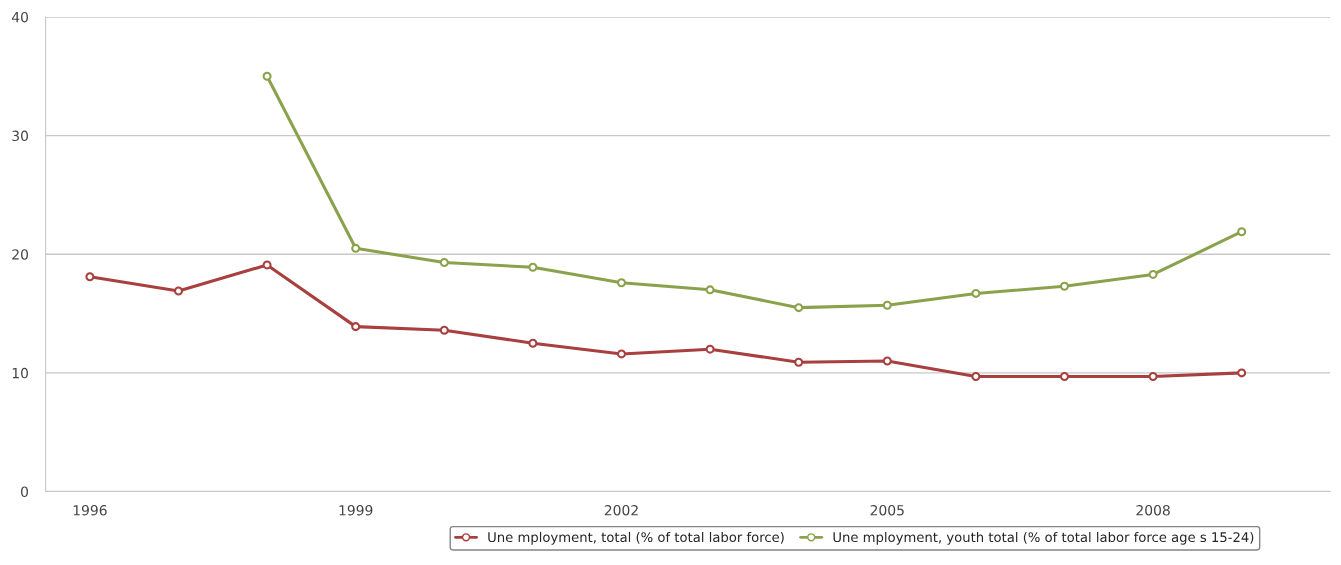 The width and height of the screenshot is (1341, 565). I want to click on x-tick-label: 1999, so click(356, 510).